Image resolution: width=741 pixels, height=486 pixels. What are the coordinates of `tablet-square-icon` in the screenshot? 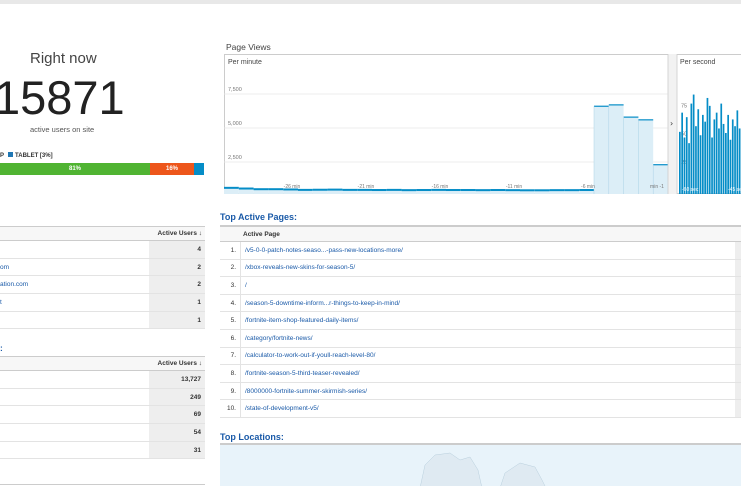 It's located at (11, 154).